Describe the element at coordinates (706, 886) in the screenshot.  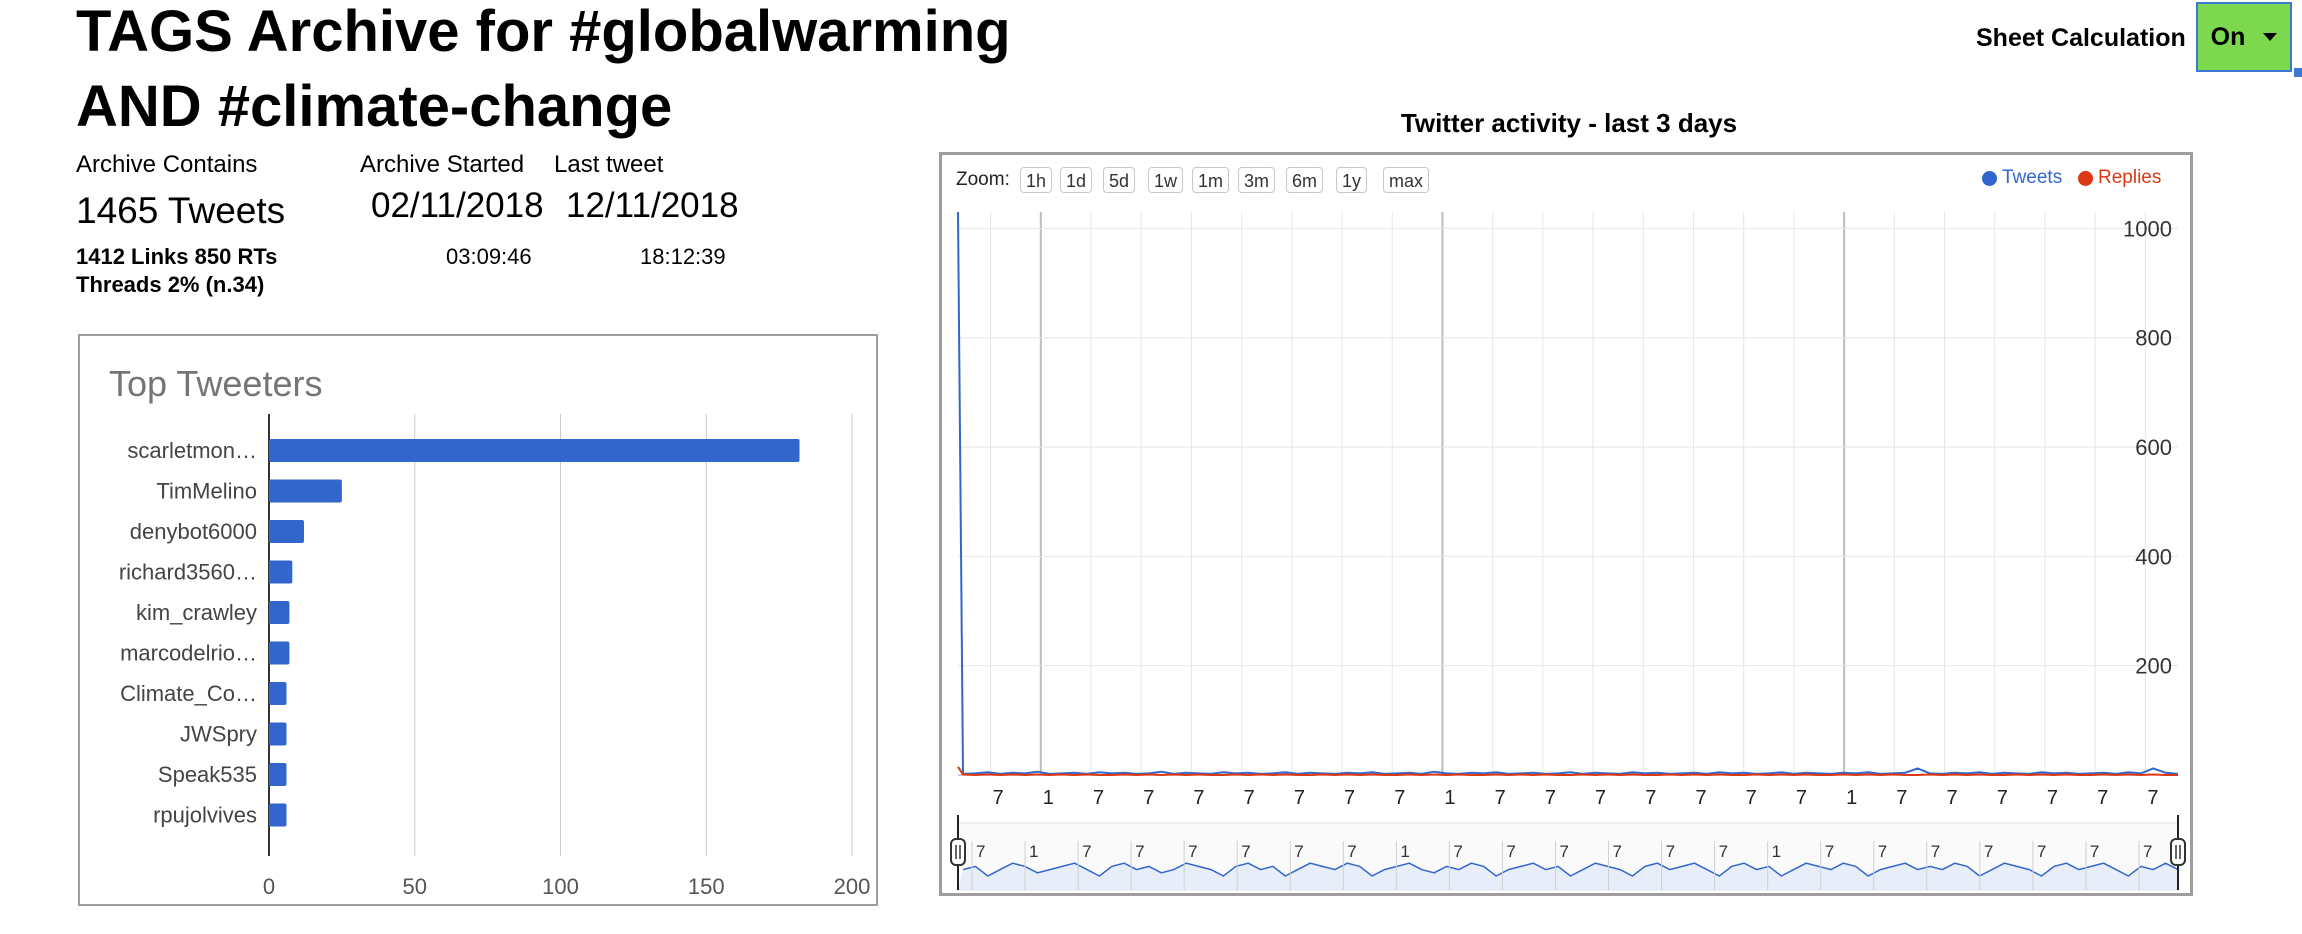
I see `x-tick-label: 150` at that location.